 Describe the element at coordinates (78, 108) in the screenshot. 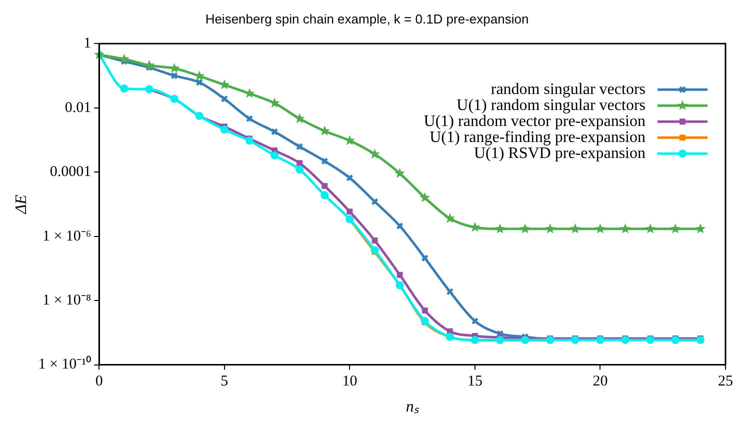

I see `y-tick-label: 0.01` at that location.